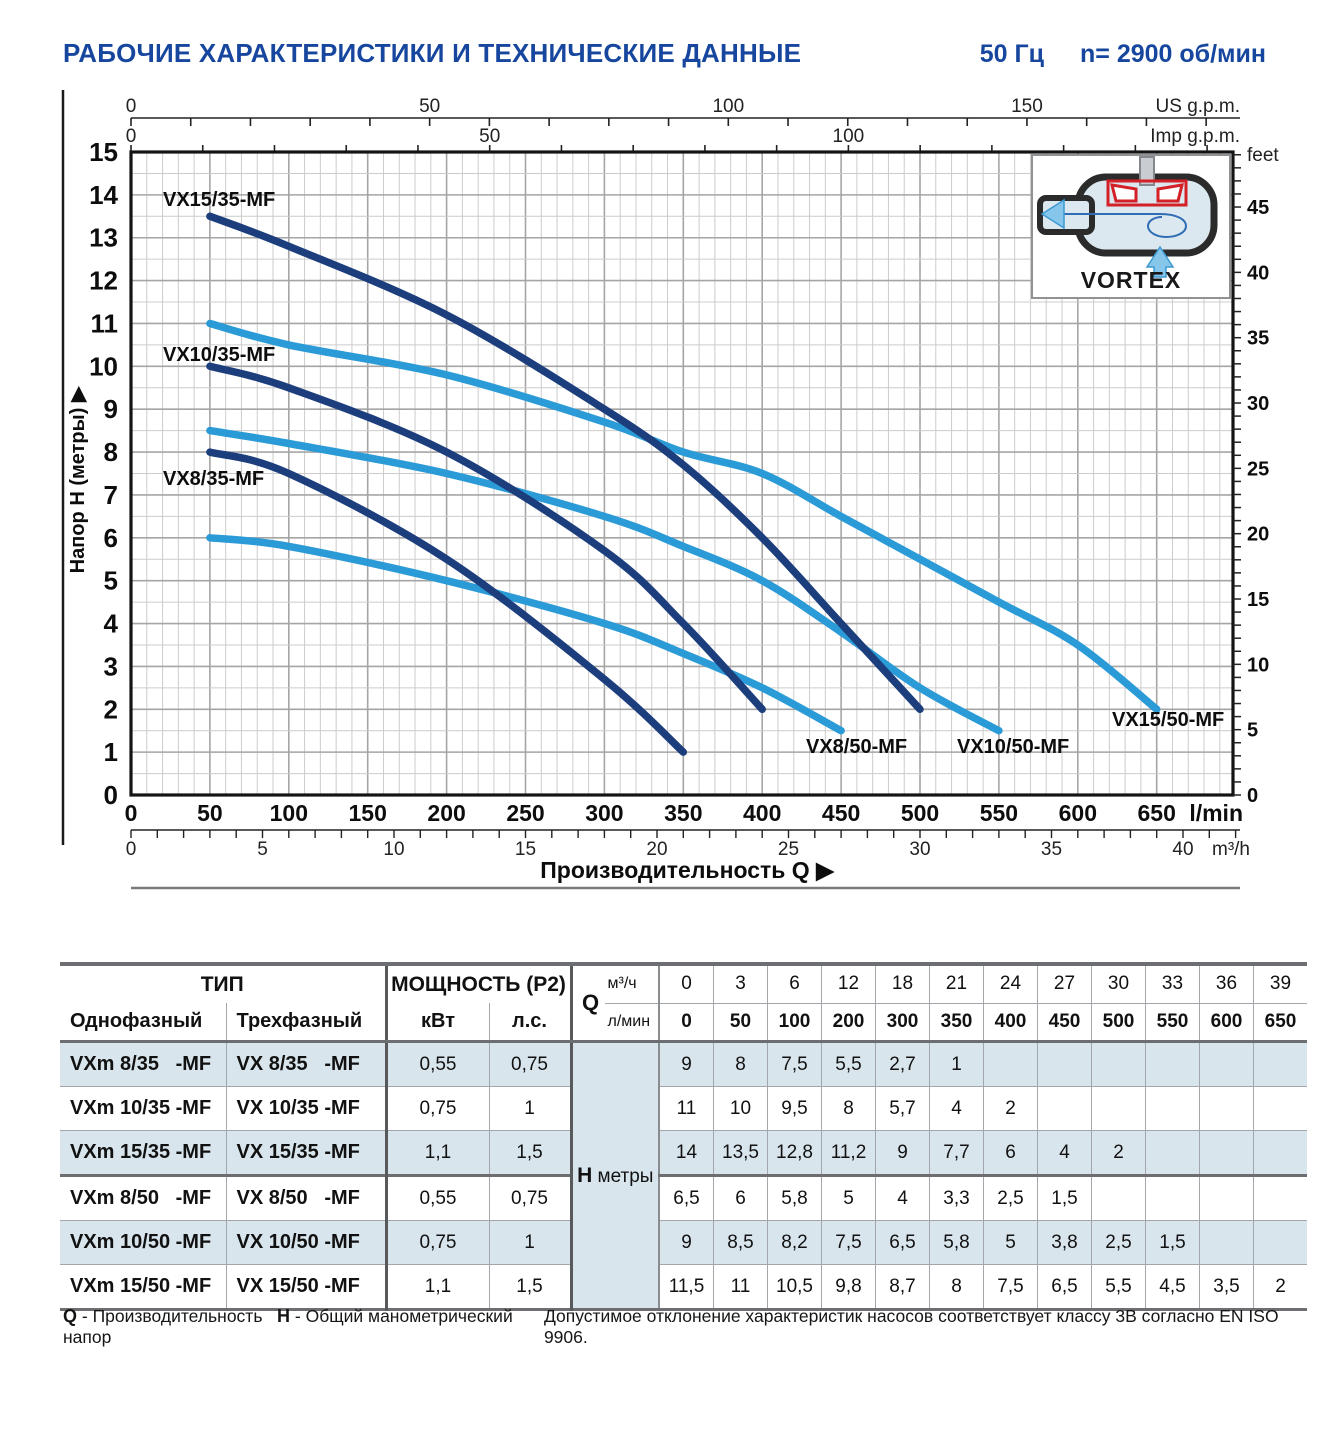 The height and width of the screenshot is (1434, 1326). Describe the element at coordinates (686, 1287) in the screenshot. I see `head-value: 11,5` at that location.